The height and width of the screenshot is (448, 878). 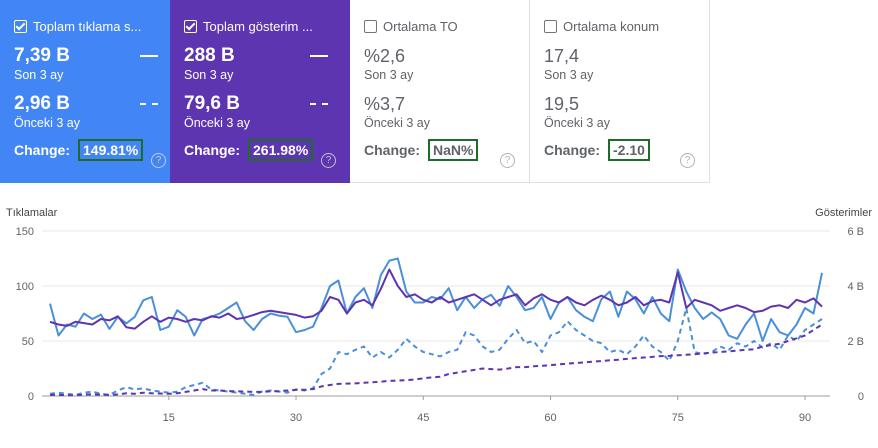 I want to click on x-tick-label: 45, so click(x=423, y=418).